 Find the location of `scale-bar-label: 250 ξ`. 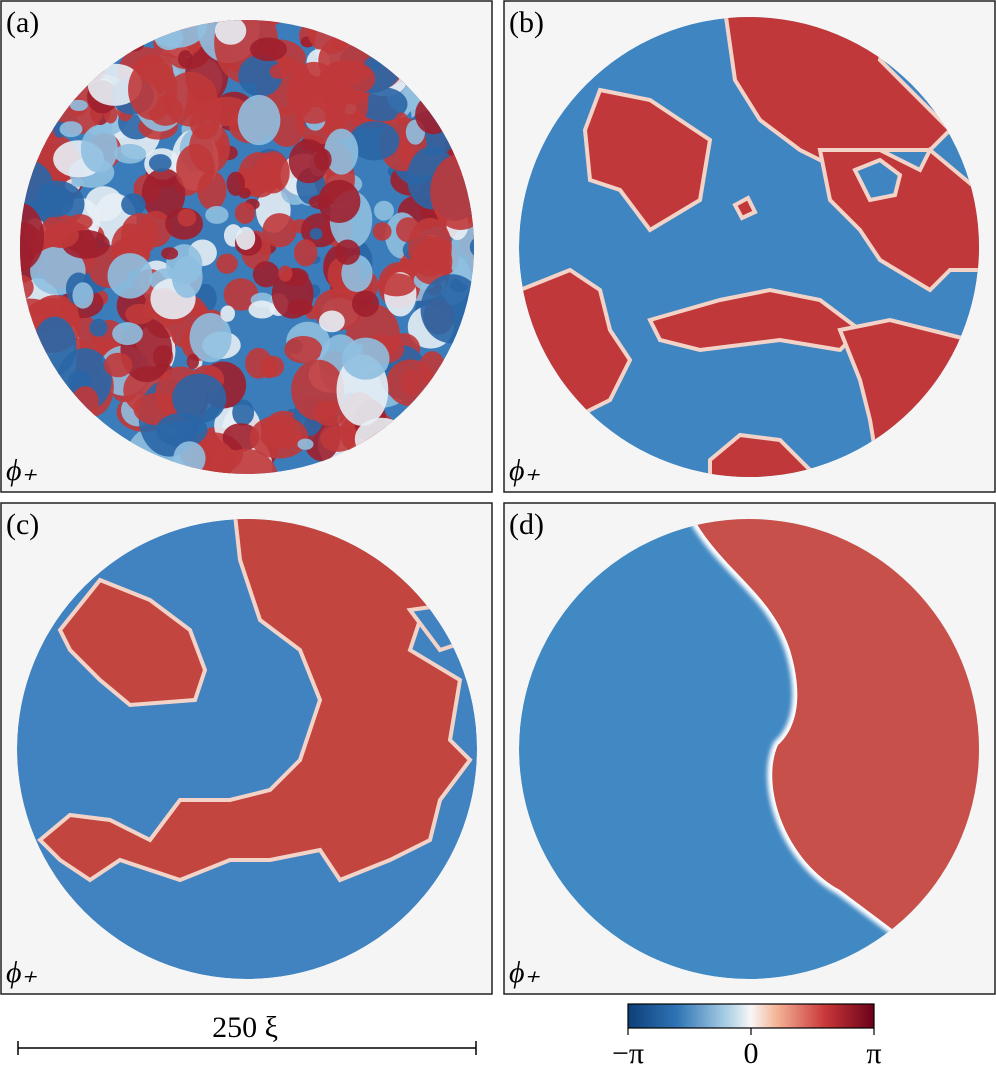

scale-bar-label: 250 ξ is located at coordinates (245, 1027).